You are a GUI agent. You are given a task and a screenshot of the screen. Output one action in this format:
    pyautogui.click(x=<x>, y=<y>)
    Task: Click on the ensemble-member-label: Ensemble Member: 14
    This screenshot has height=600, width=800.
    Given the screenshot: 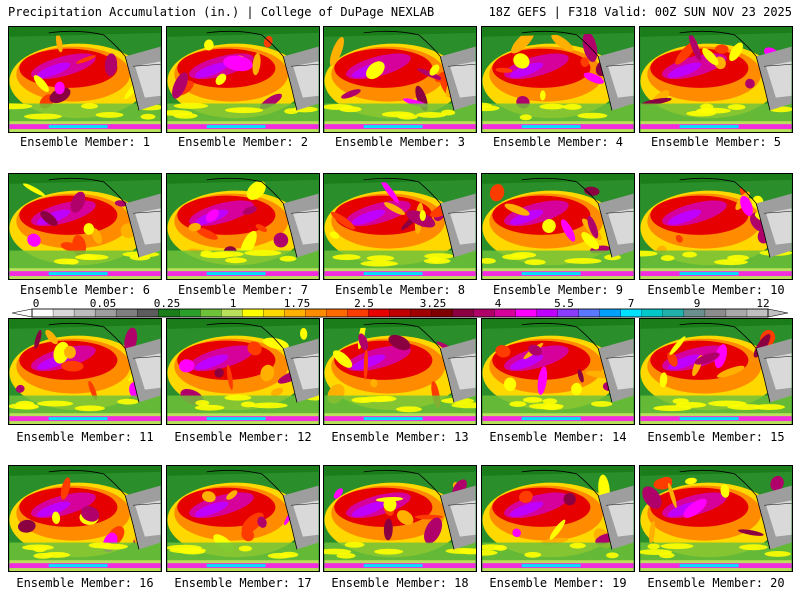 What is the action you would take?
    pyautogui.click(x=558, y=437)
    